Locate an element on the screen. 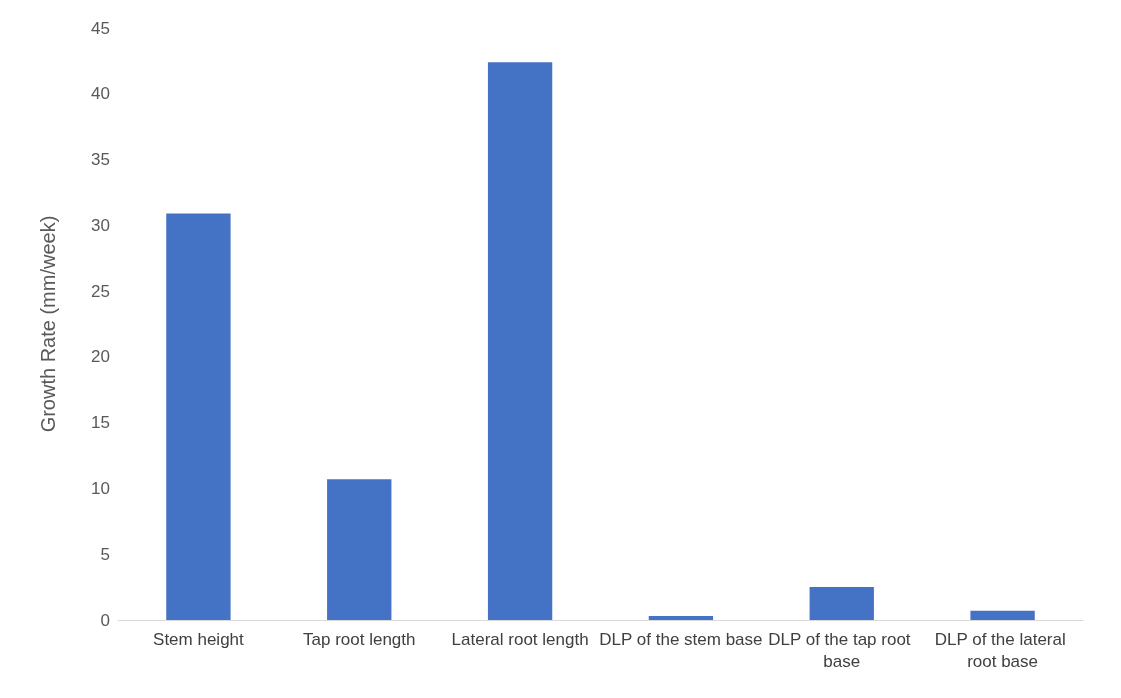  x-tick-label: Stem height is located at coordinates (199, 639).